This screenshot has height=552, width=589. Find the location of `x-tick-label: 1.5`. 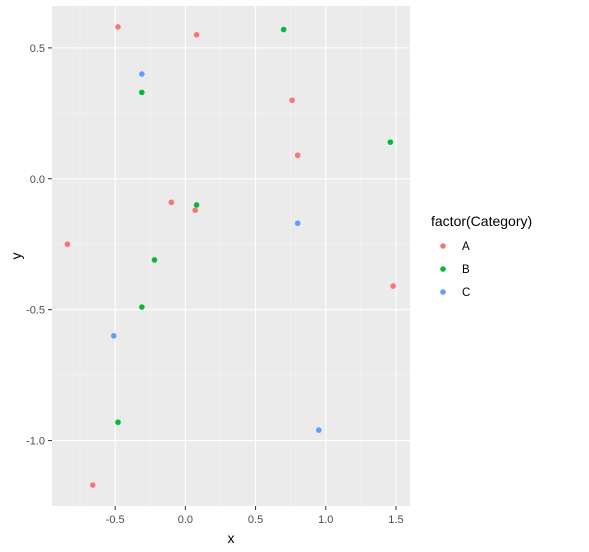

x-tick-label: 1.5 is located at coordinates (395, 520).